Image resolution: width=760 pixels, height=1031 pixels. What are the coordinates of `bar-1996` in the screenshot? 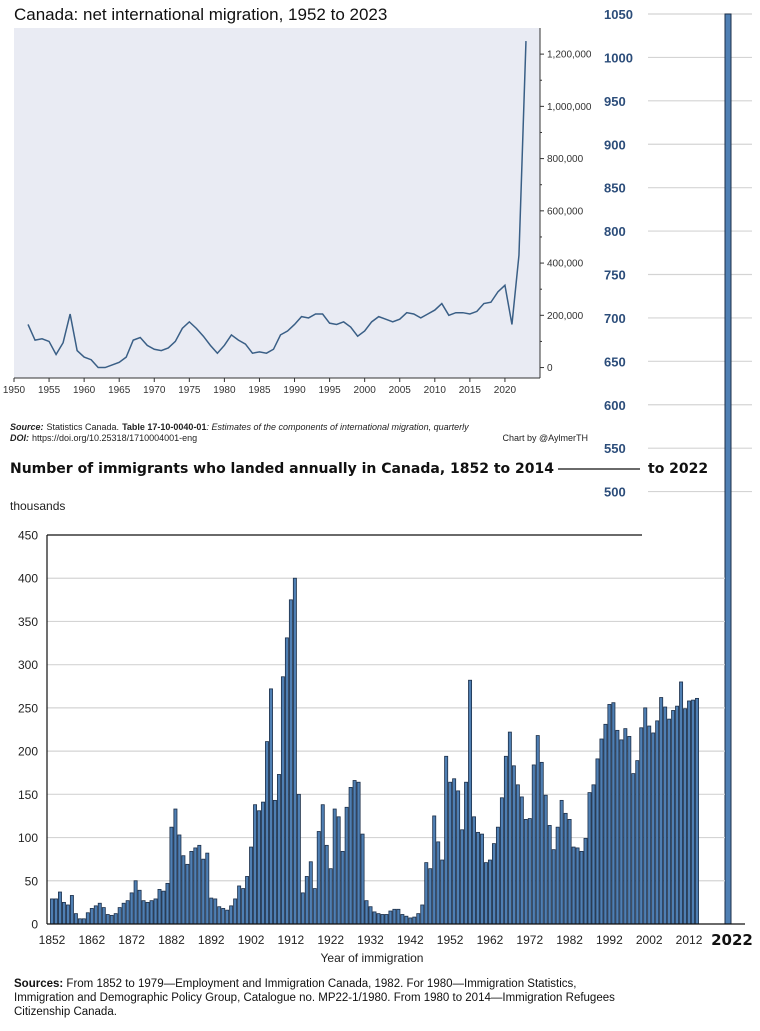 It's located at (625, 826).